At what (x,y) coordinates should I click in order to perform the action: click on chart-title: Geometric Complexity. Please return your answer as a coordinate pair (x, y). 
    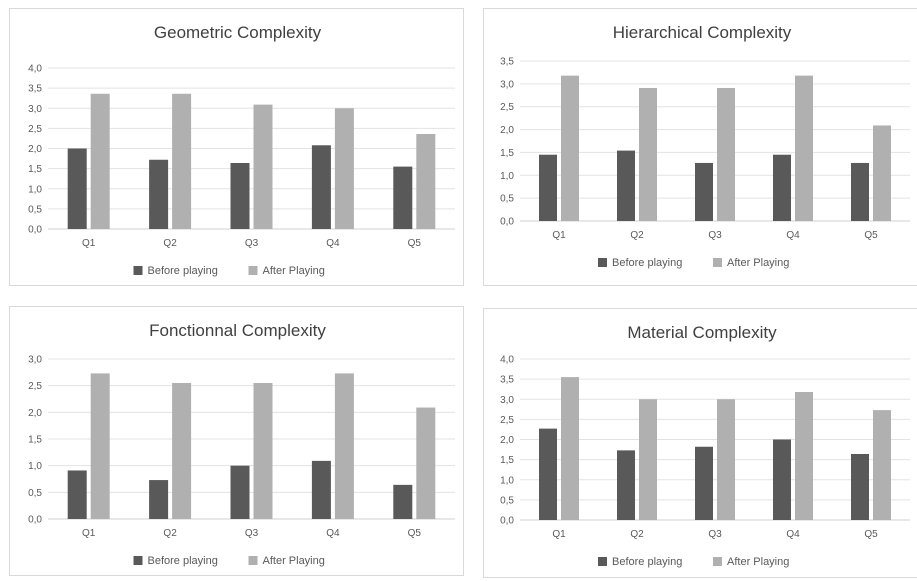
    Looking at the image, I should click on (238, 32).